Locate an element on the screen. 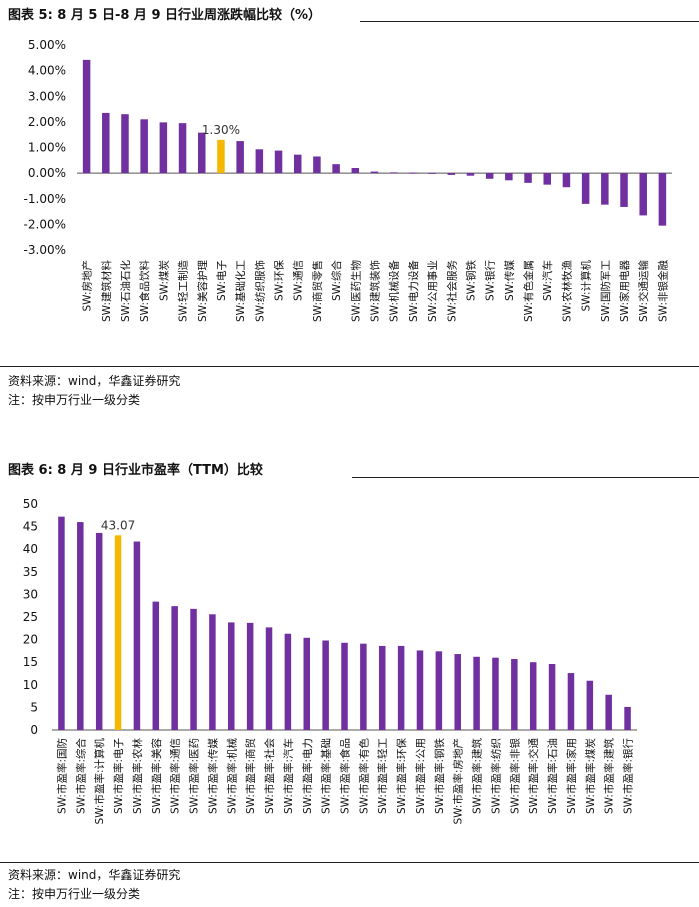  chart6-category-label: SW:市盈率:国防 is located at coordinates (61, 776).